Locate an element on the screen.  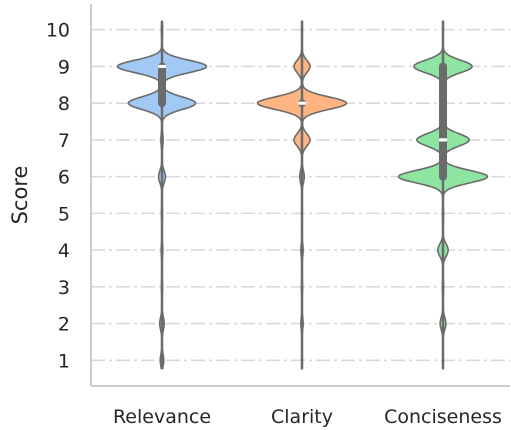
y-tick-label: 6 is located at coordinates (64, 178).